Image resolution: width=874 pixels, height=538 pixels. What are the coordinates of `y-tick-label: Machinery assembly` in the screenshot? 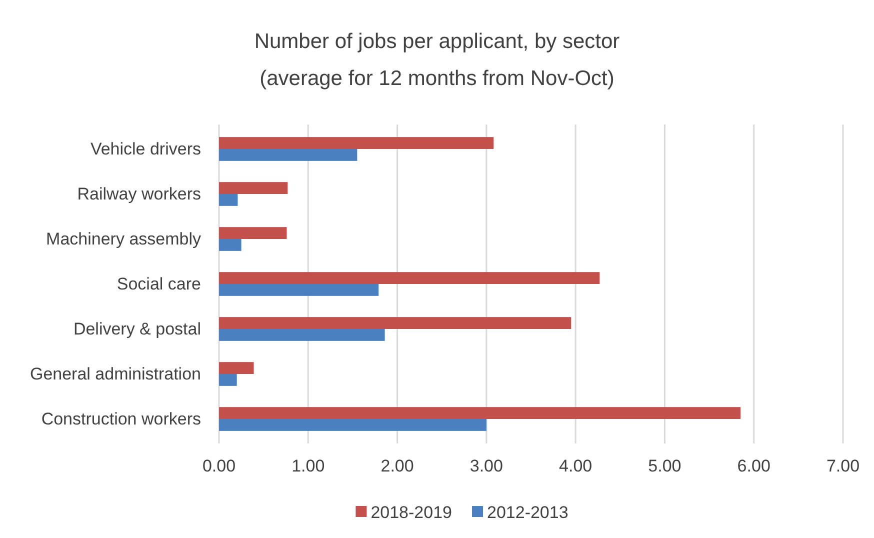 It's located at (124, 238).